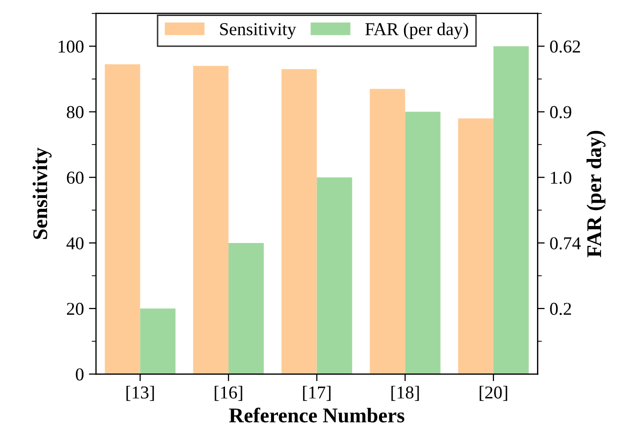 The image size is (640, 448). Describe the element at coordinates (561, 112) in the screenshot. I see `text: 0.9` at that location.